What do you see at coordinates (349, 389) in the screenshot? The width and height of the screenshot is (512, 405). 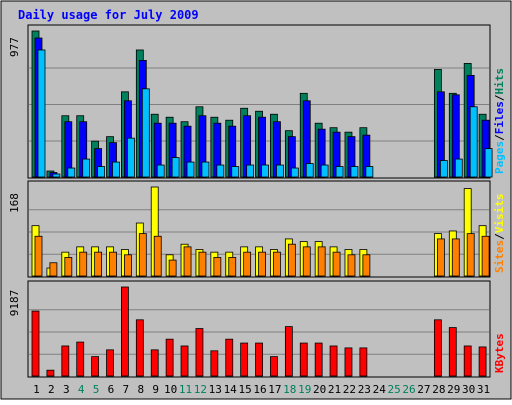 I see `x-tick-label-22: 22` at bounding box center [349, 389].